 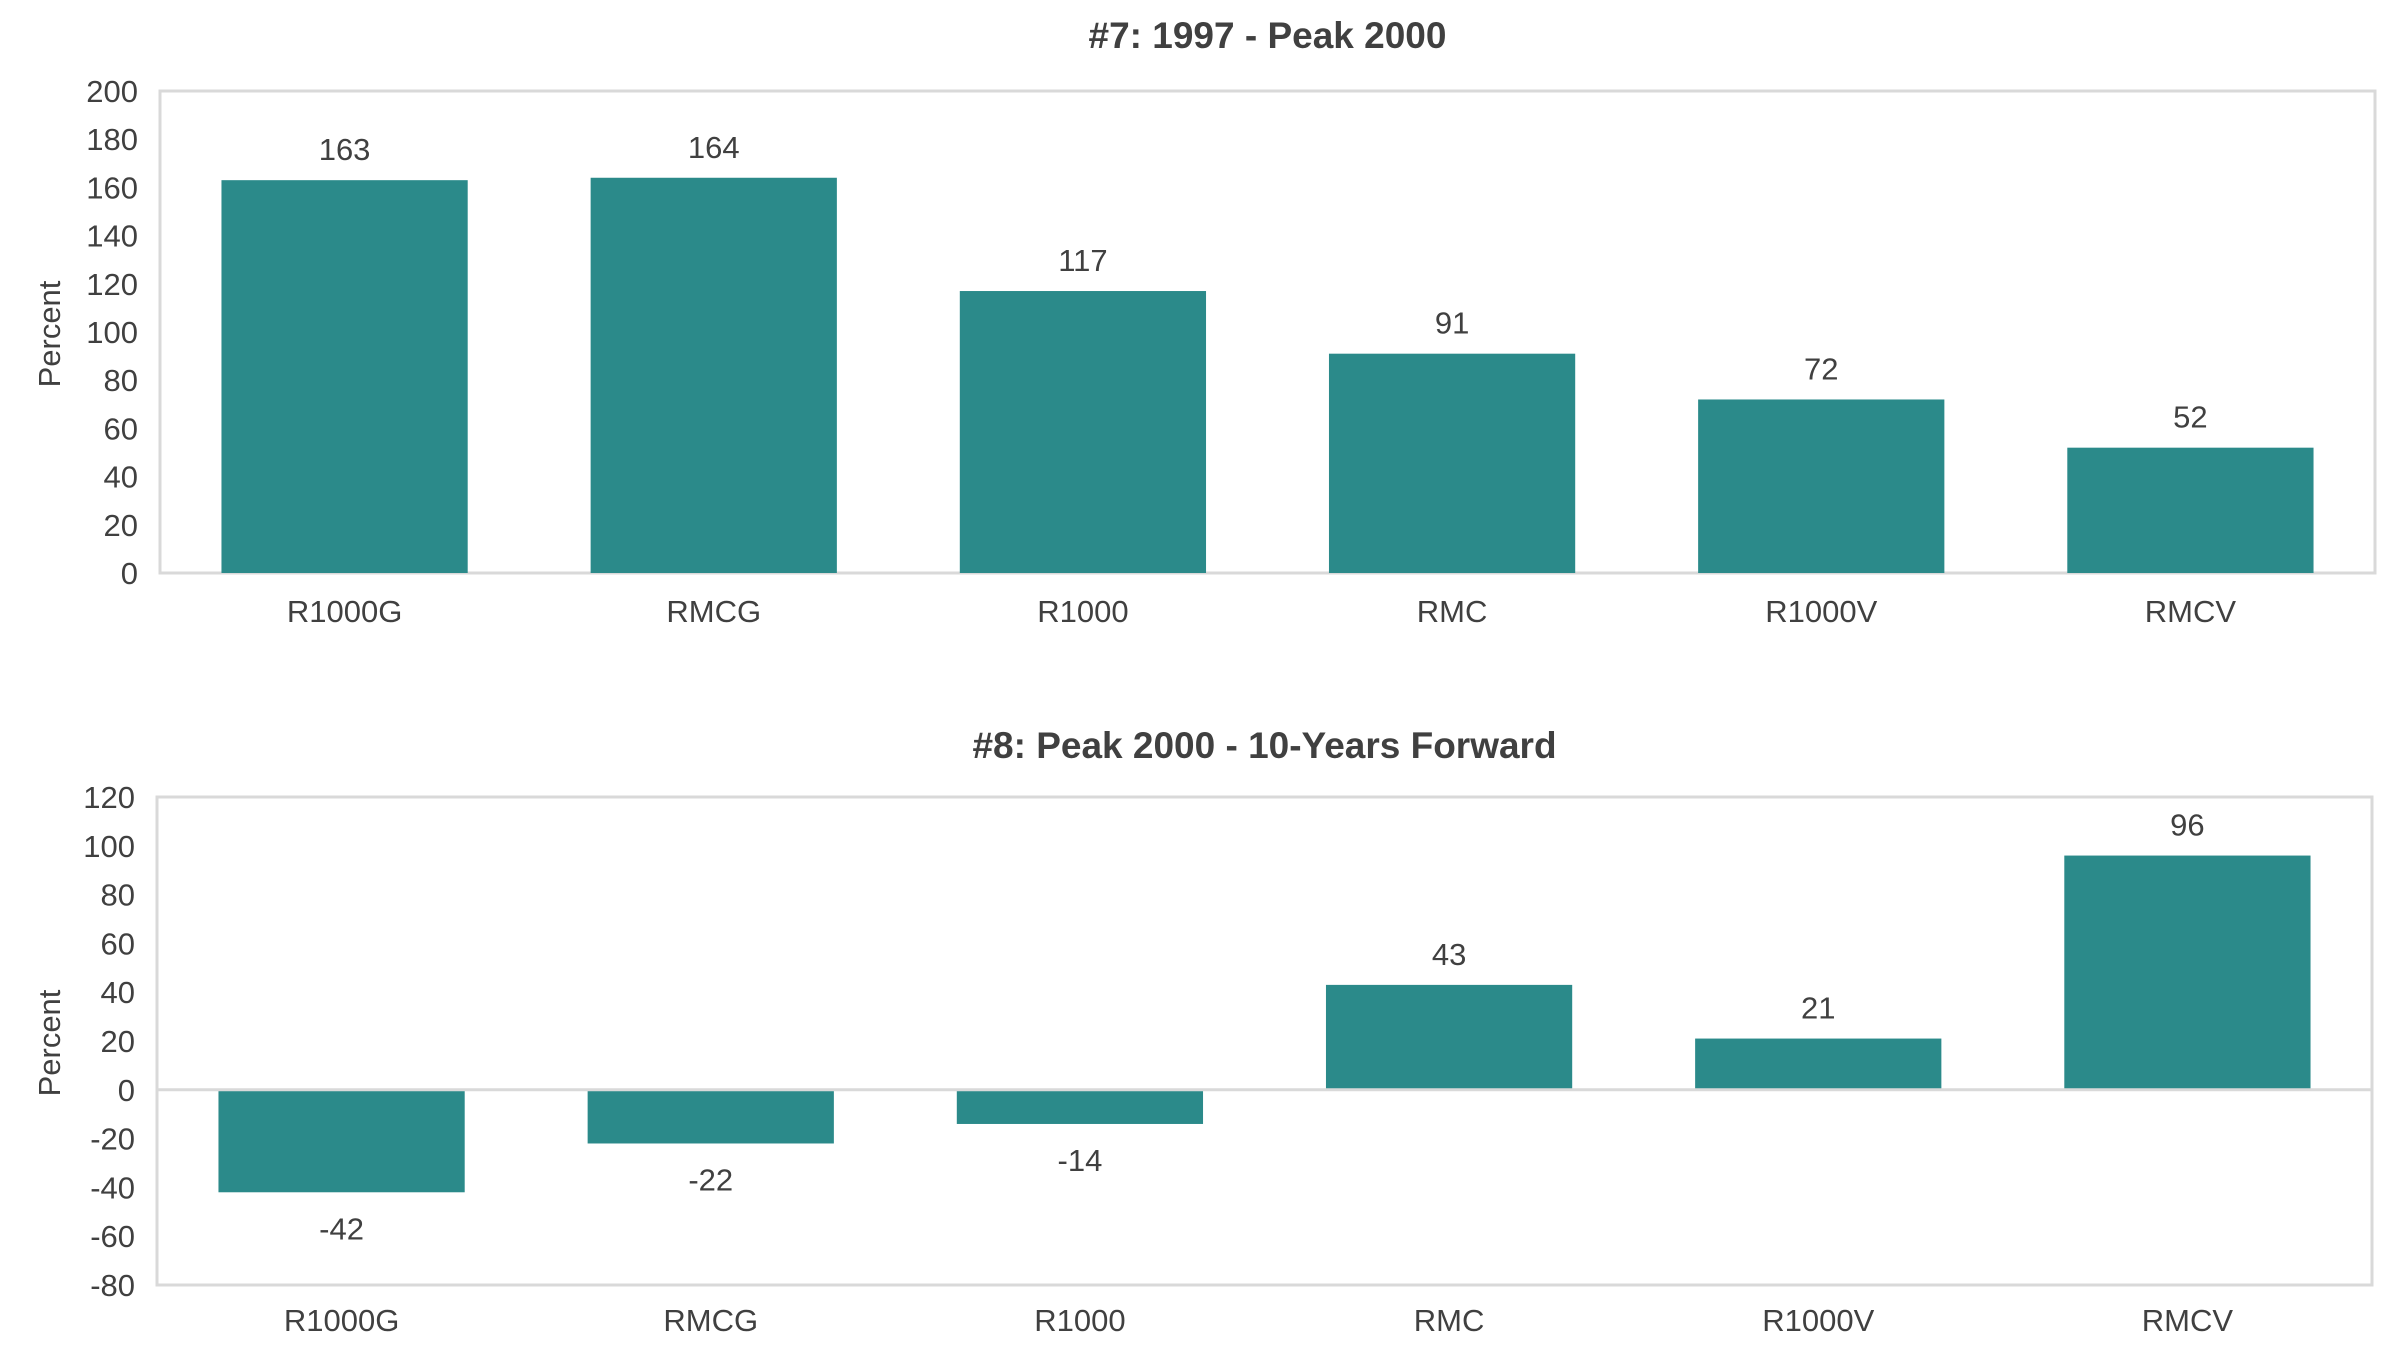 What do you see at coordinates (1264, 745) in the screenshot?
I see `chart-title: #8: Peak 2000 - 10-Years Forward` at bounding box center [1264, 745].